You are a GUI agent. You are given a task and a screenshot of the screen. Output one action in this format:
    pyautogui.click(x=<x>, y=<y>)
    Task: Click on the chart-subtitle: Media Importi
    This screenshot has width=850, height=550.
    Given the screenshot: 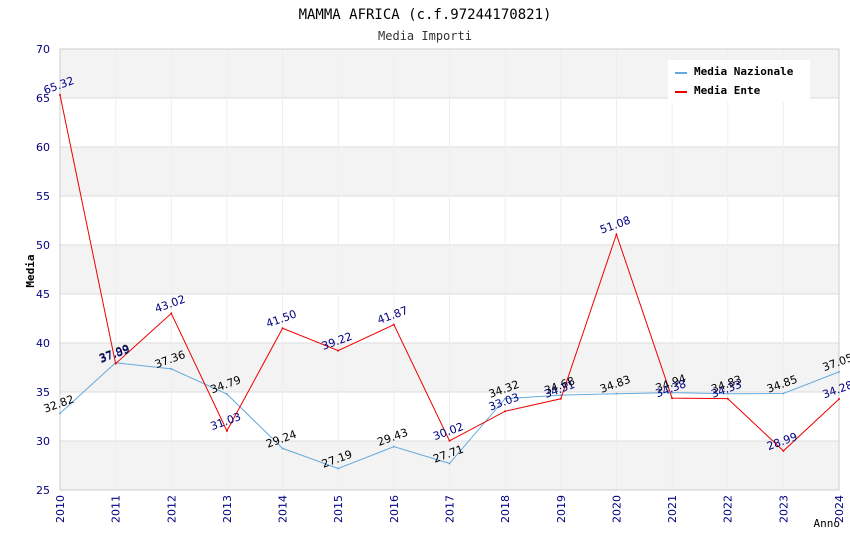 What is the action you would take?
    pyautogui.click(x=425, y=36)
    